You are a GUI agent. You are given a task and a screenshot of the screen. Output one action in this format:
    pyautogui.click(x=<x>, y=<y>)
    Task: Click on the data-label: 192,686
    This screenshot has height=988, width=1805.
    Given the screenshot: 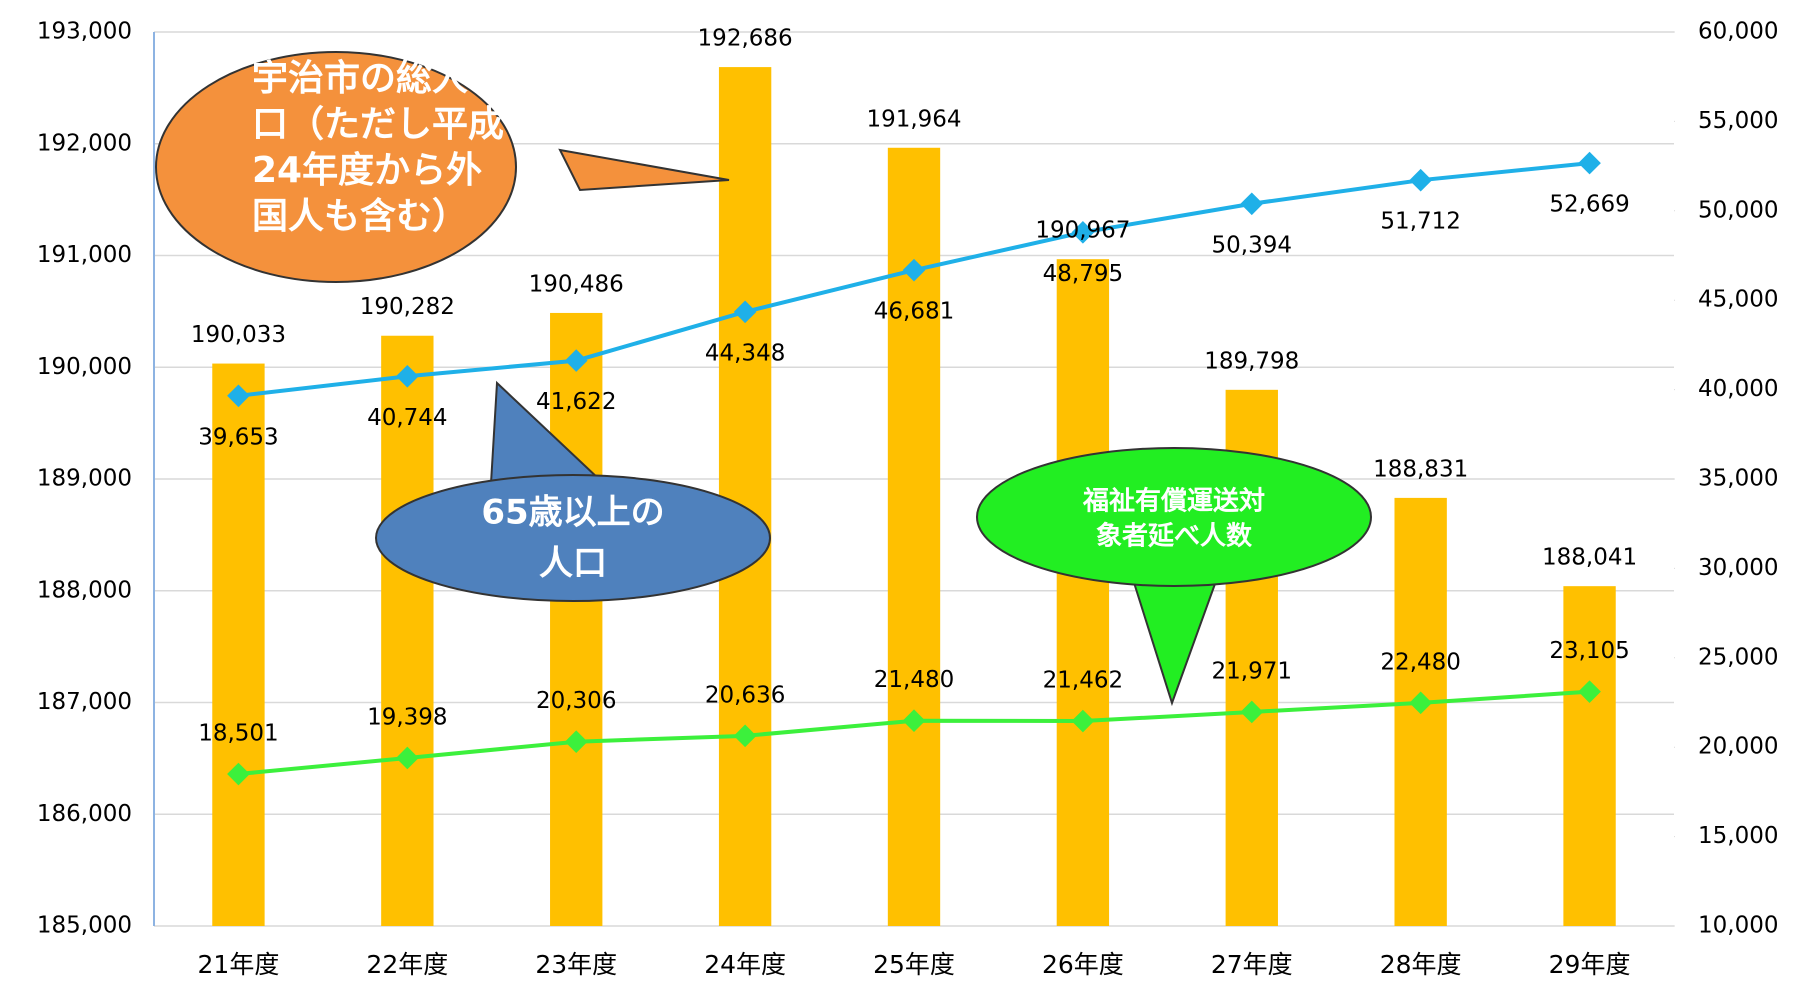 What is the action you would take?
    pyautogui.click(x=745, y=39)
    